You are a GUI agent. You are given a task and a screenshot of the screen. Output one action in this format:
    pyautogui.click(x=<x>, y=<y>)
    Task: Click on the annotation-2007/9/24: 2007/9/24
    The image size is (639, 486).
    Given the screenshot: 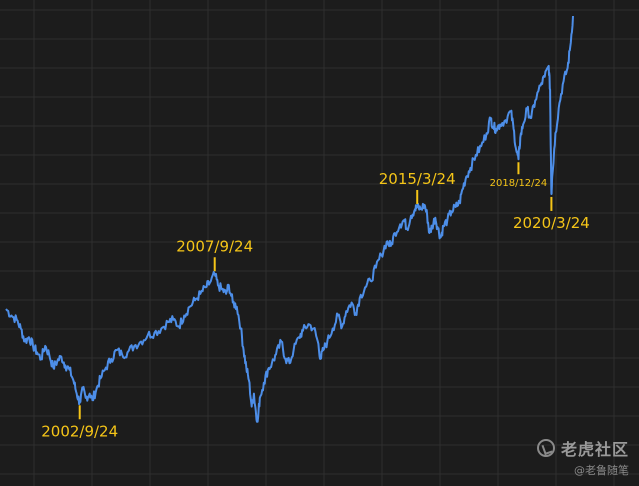 What is the action you would take?
    pyautogui.click(x=214, y=254)
    